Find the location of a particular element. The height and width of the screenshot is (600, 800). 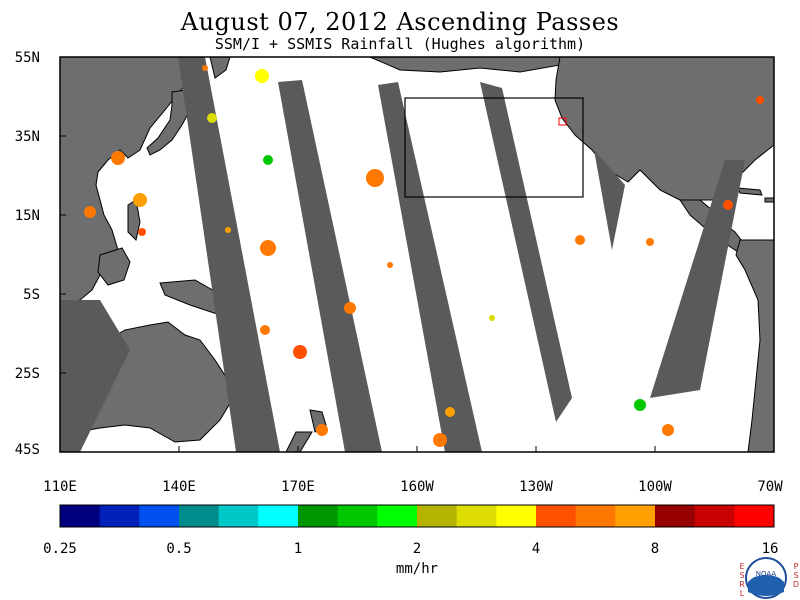

region-box is located at coordinates (494, 147).